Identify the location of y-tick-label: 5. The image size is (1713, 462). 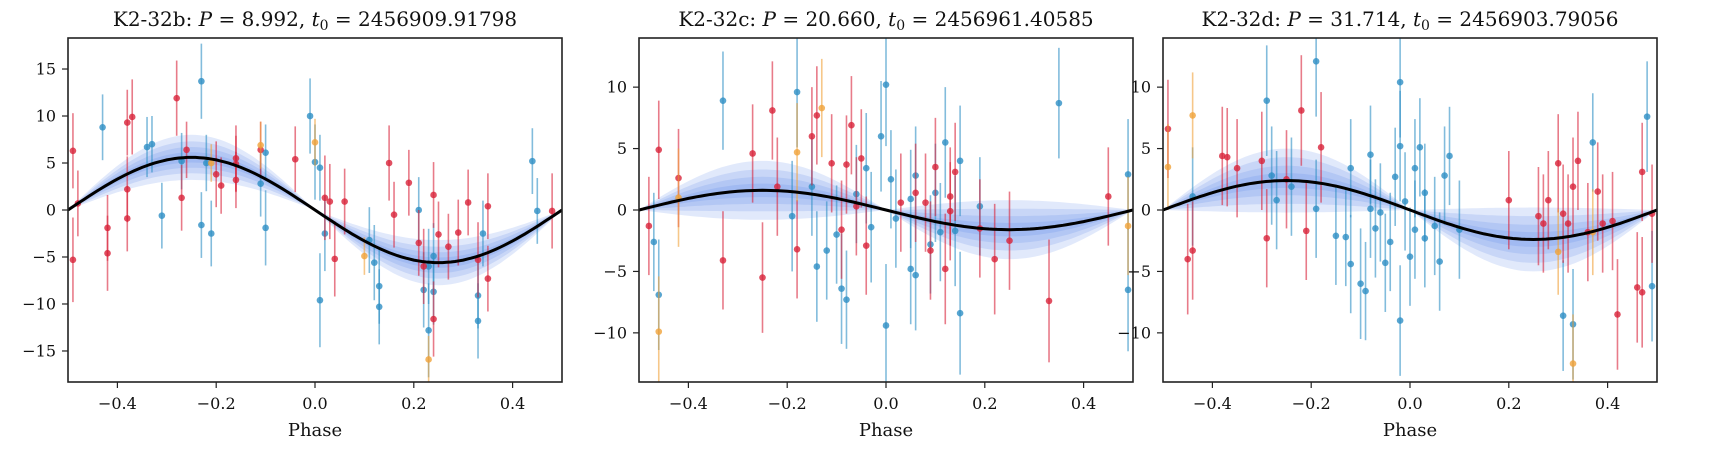
(51, 163).